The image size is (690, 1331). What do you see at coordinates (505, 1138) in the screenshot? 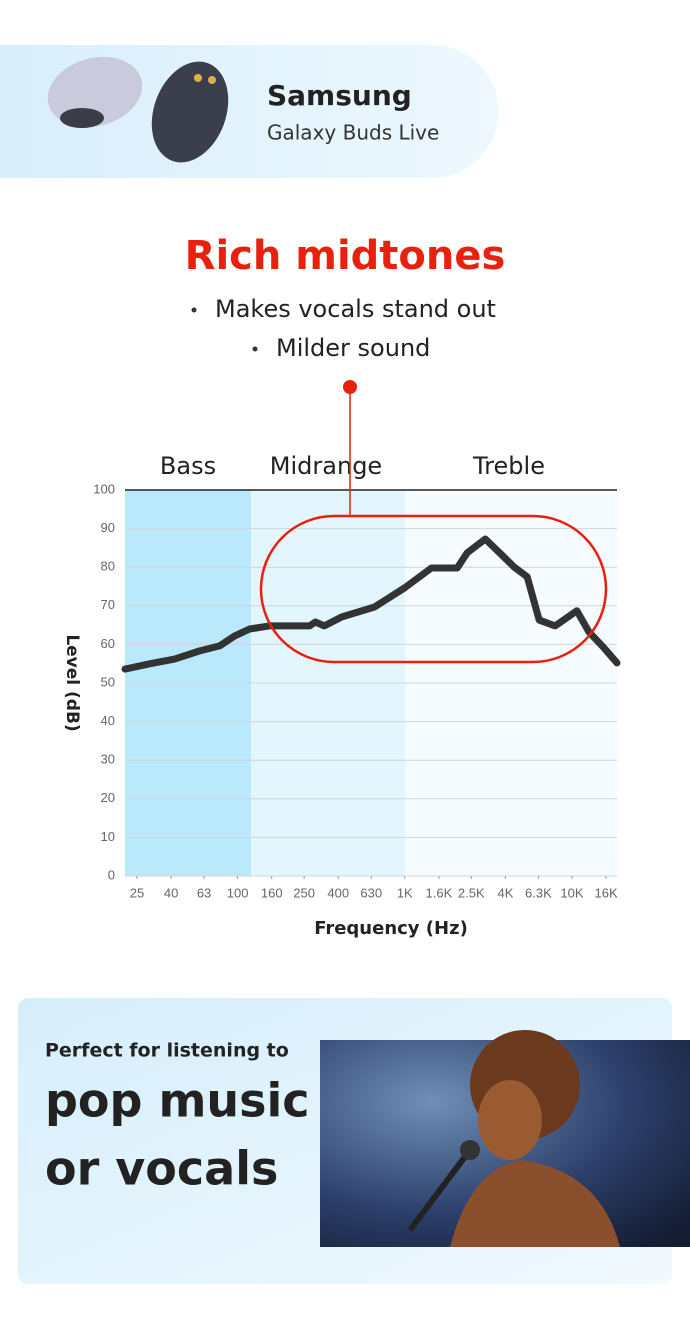
I see `singer-photo` at bounding box center [505, 1138].